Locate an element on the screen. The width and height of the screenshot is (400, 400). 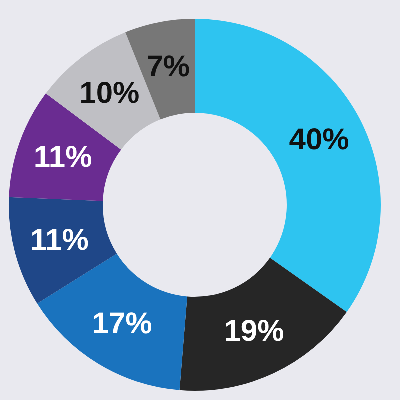
data-label: 17% is located at coordinates (122, 324).